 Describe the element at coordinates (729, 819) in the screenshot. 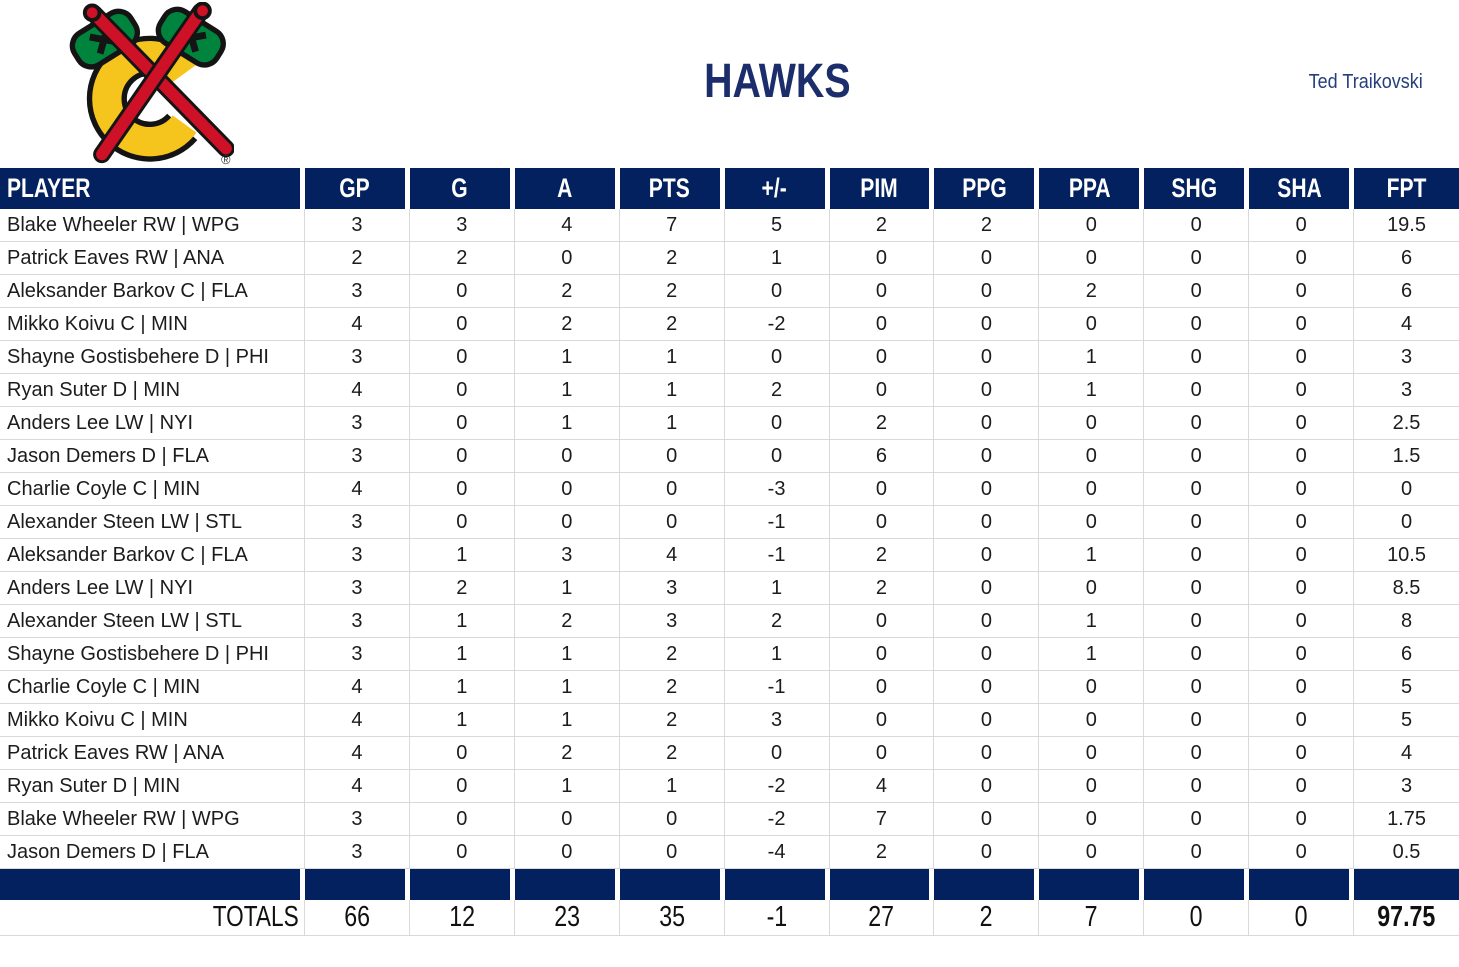

I see `table-row: Blake Wheeler RW | WPG 3 0 0 0 -2 7 0 0 0 0 1.75` at that location.